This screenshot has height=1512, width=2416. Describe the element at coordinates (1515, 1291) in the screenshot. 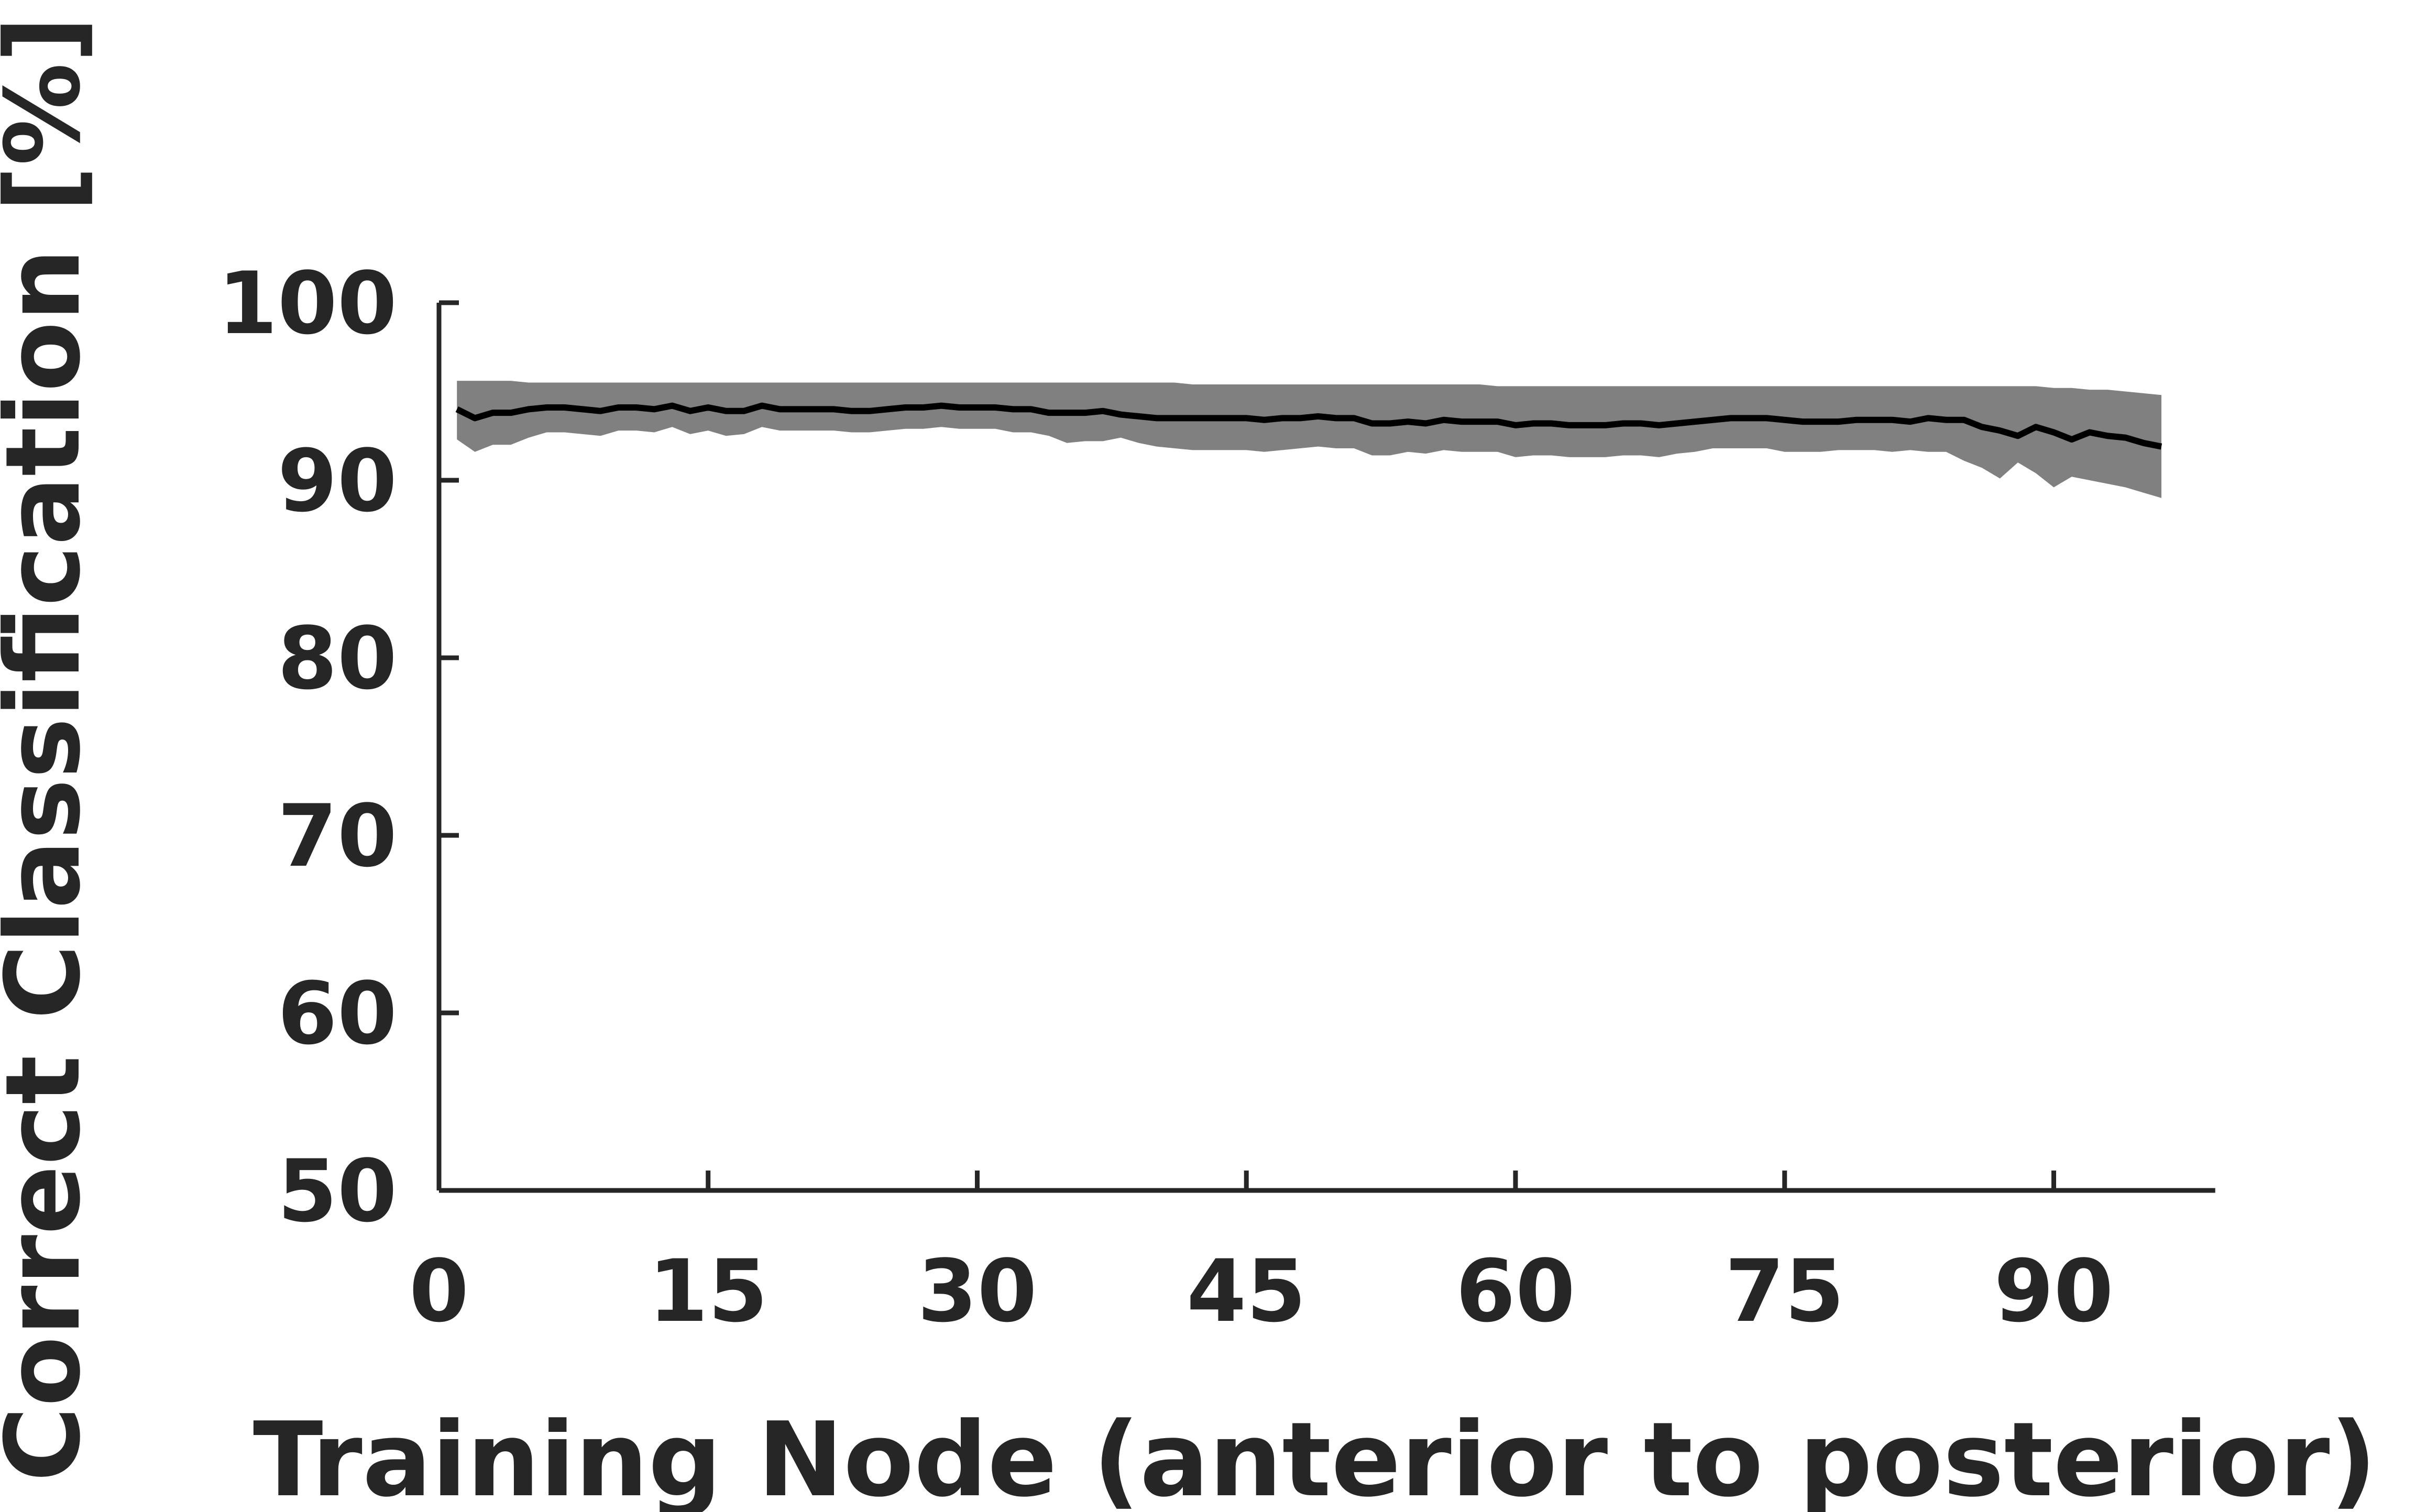

I see `x-tick-label: 60` at that location.